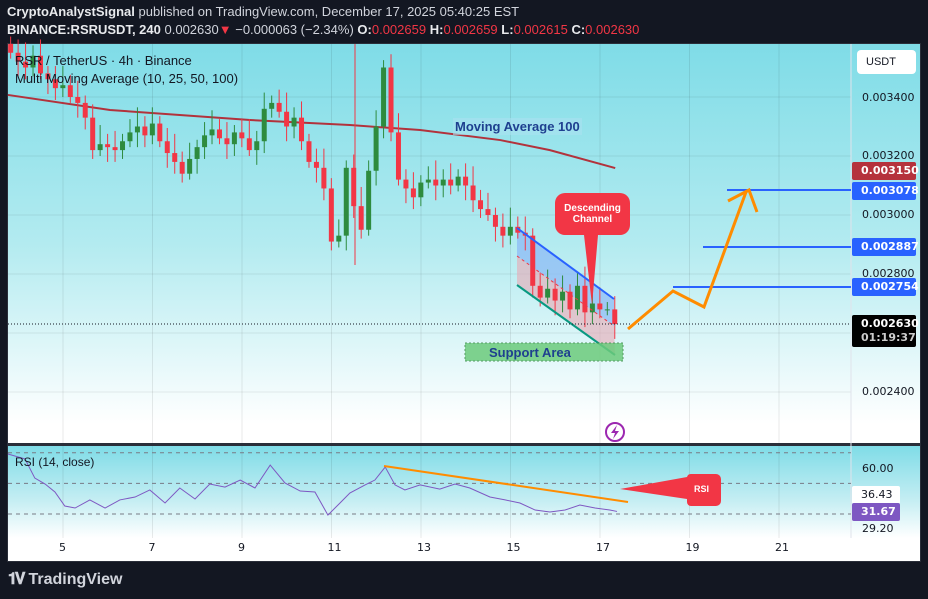 This screenshot has width=928, height=599. What do you see at coordinates (506, 484) in the screenshot?
I see `rsi-trendline` at bounding box center [506, 484].